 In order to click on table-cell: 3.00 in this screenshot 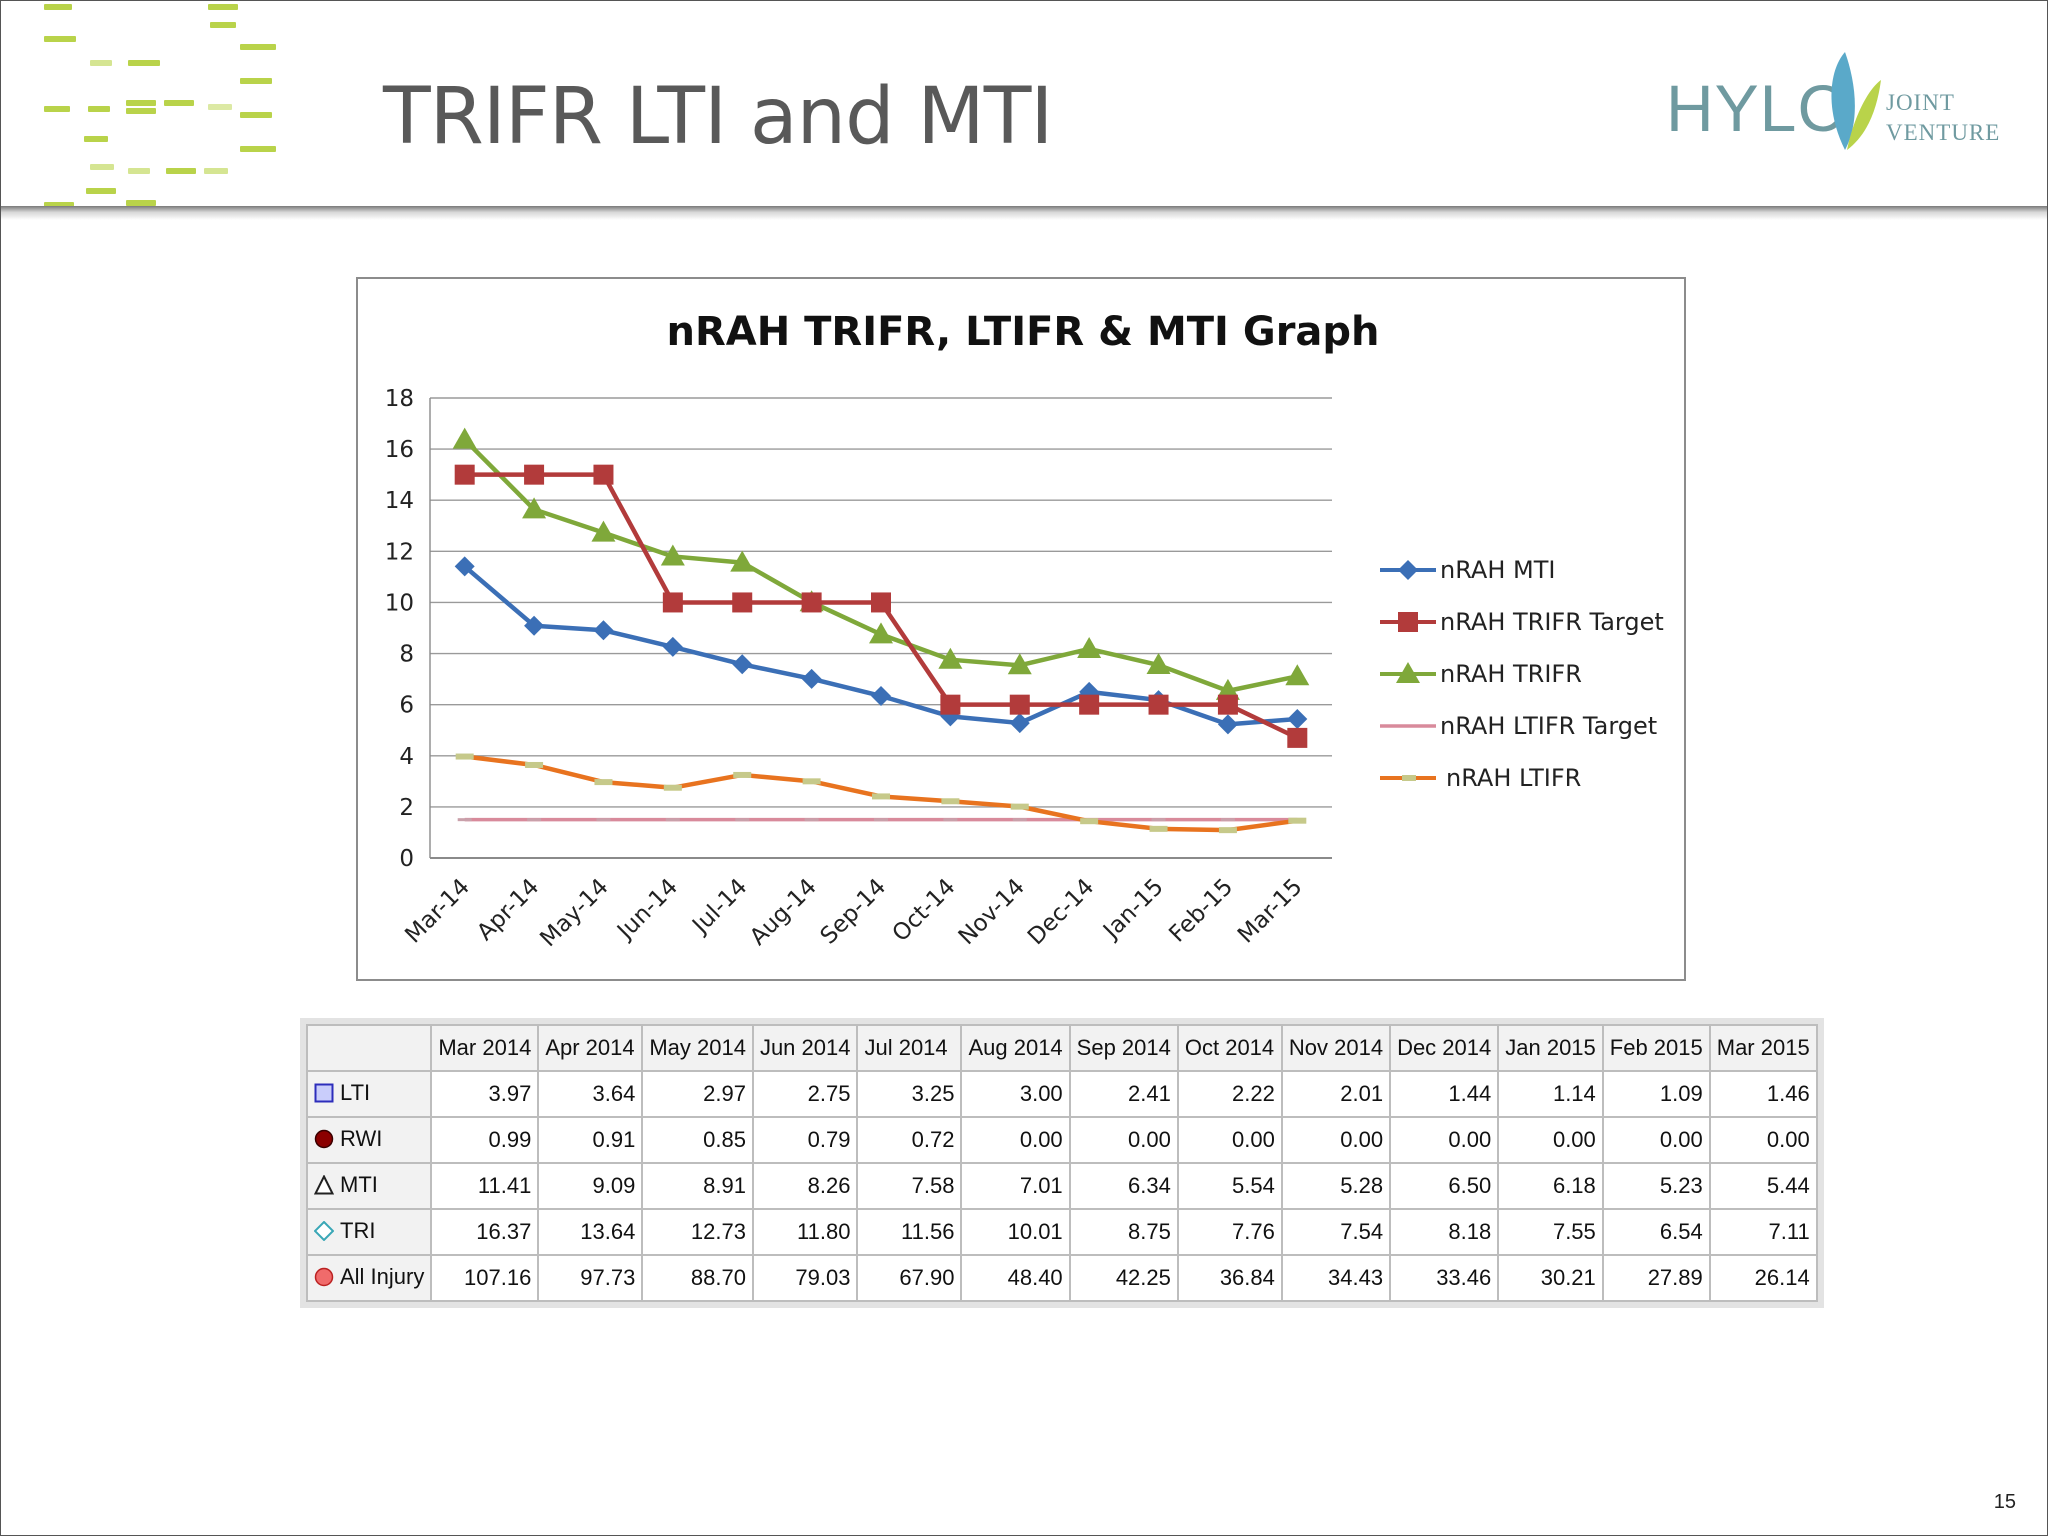, I will do `click(1015, 1094)`.